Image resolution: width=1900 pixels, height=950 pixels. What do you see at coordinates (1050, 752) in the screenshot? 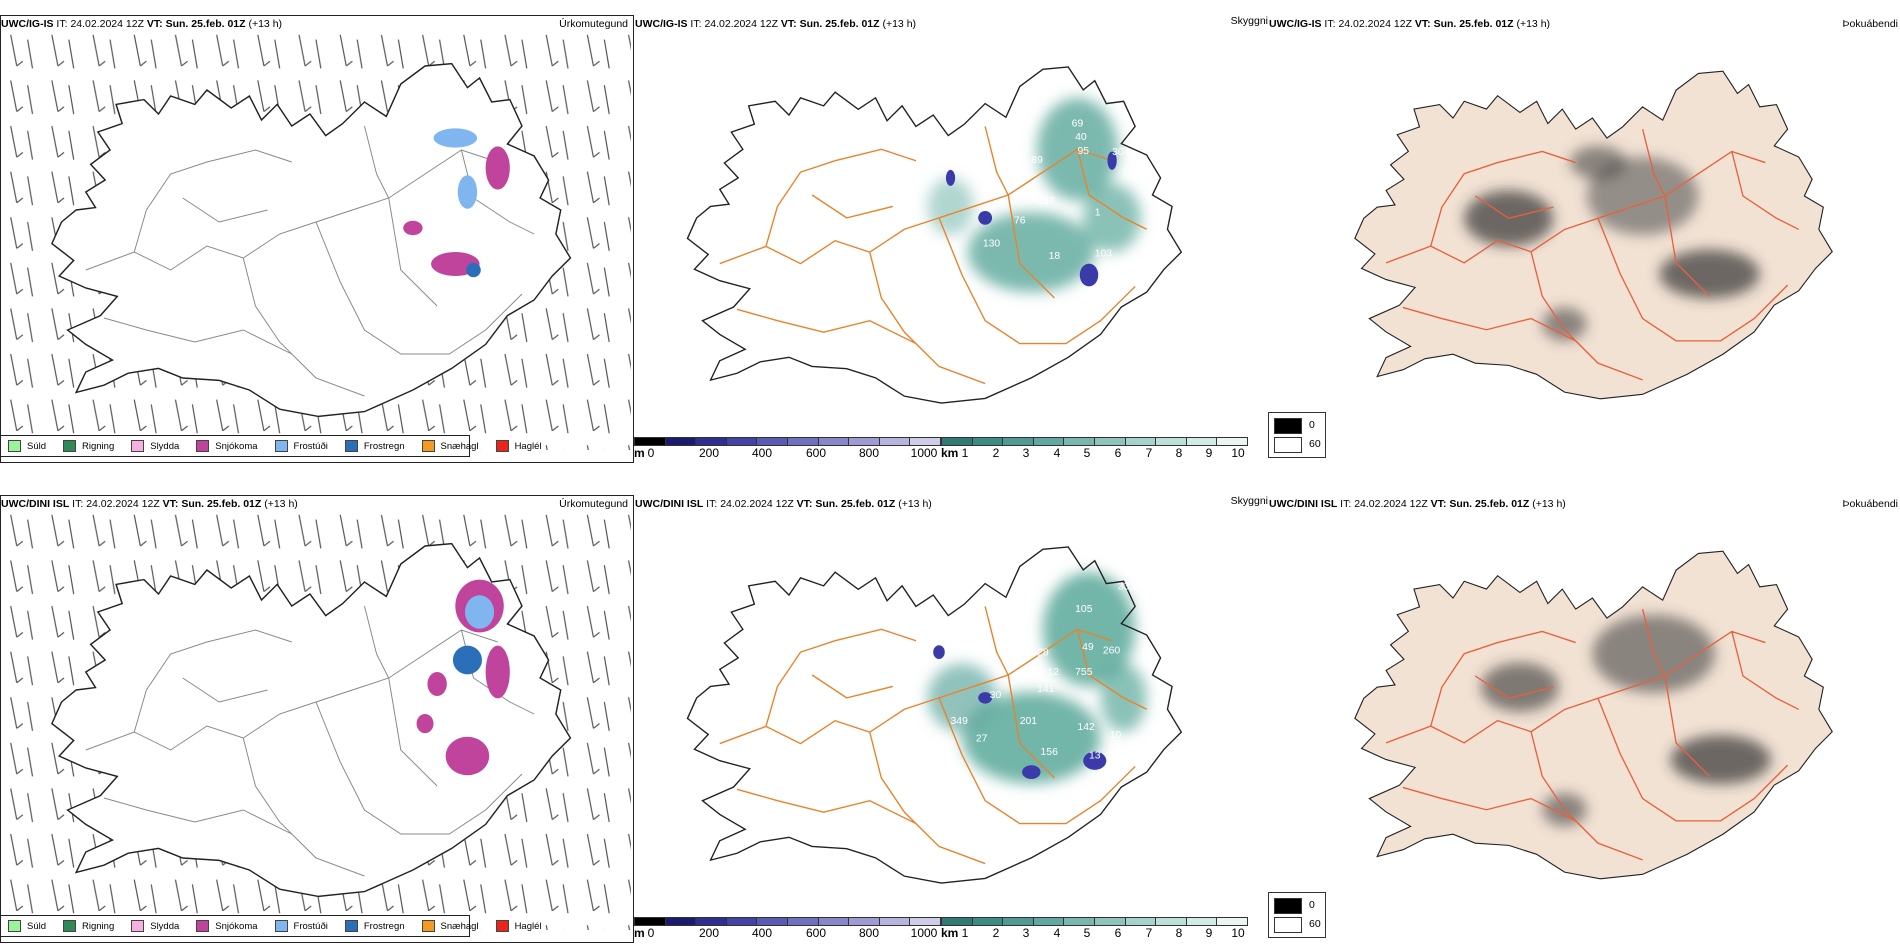
I see `svg-text: 156` at bounding box center [1050, 752].